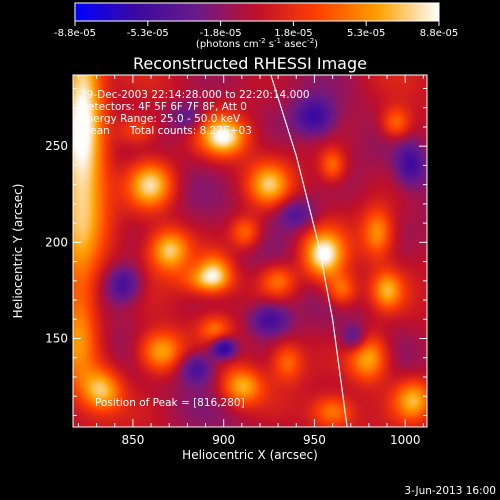 Image resolution: width=500 pixels, height=500 pixels. I want to click on info-line-energy: Energy Range: 25.0 - 50.0 keV, so click(160, 119).